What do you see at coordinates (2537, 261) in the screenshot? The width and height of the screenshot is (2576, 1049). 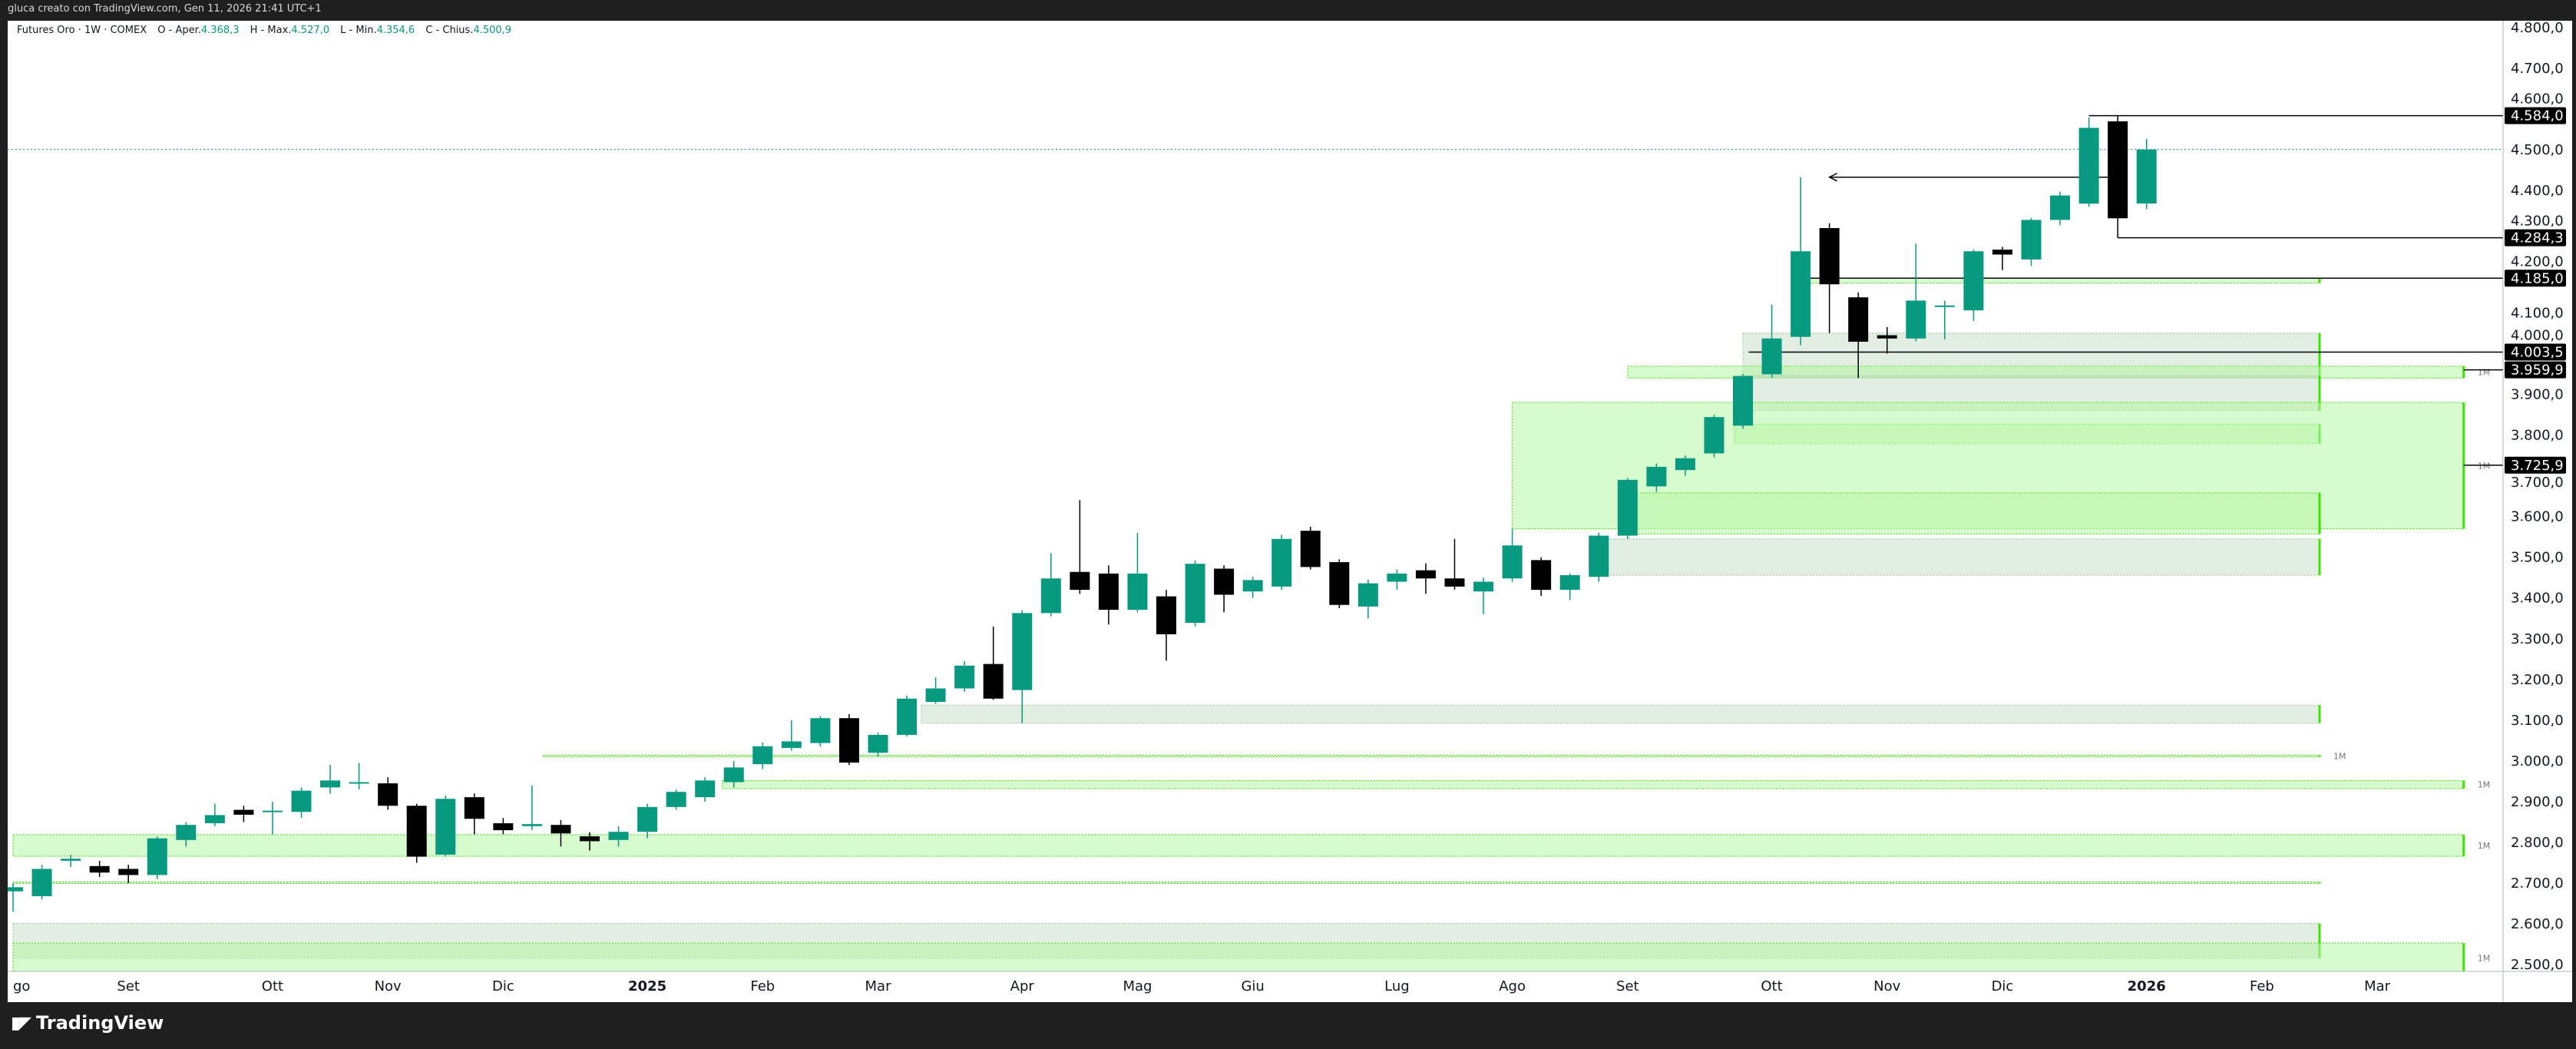 I see `price-tick-label: 4.200,0` at bounding box center [2537, 261].